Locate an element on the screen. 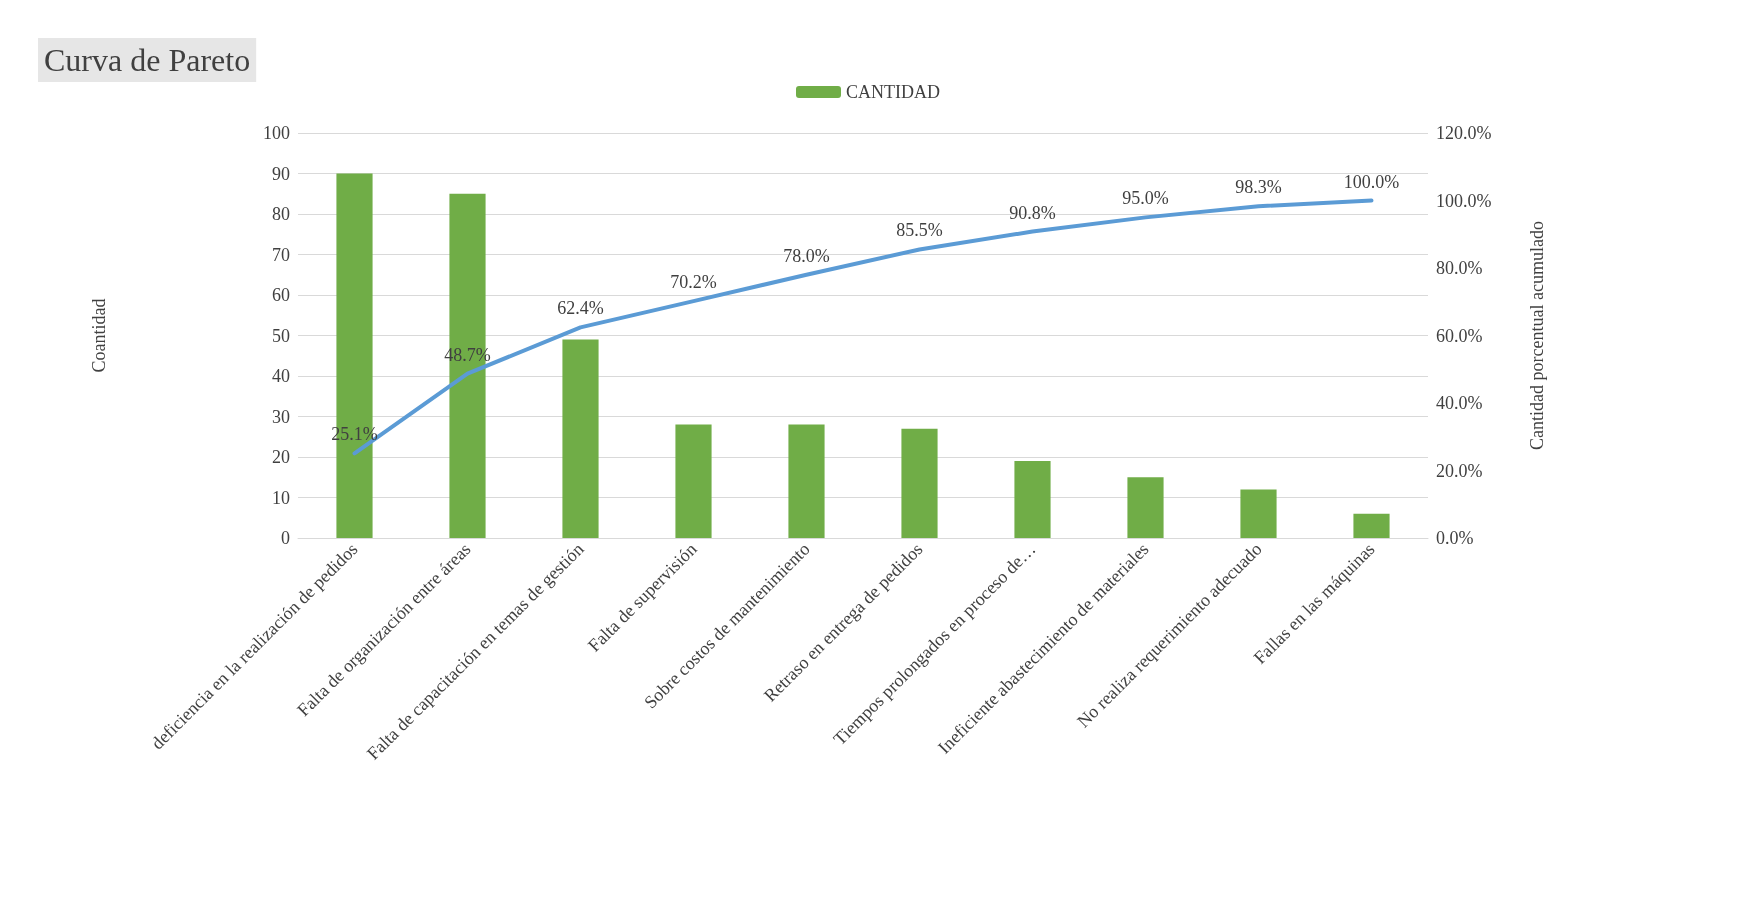 The image size is (1738, 907). data-label: 85.5% is located at coordinates (919, 230).